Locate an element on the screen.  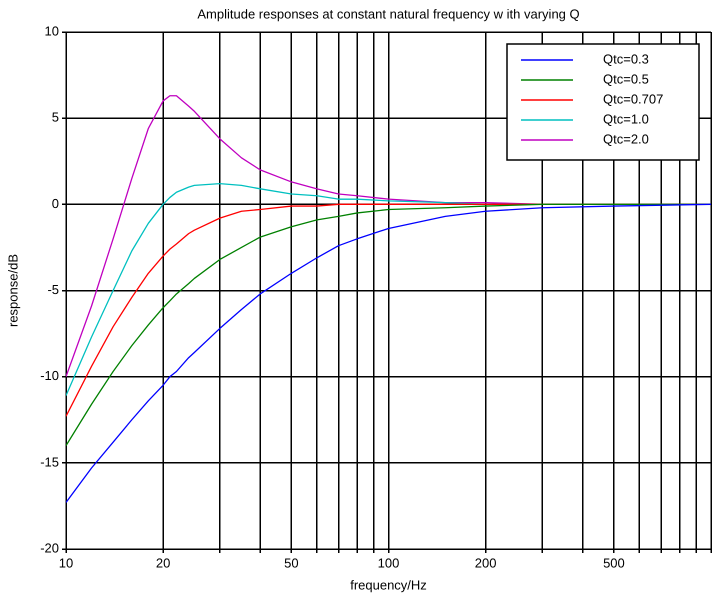
legend-label: Qtc=0.707 is located at coordinates (633, 99).